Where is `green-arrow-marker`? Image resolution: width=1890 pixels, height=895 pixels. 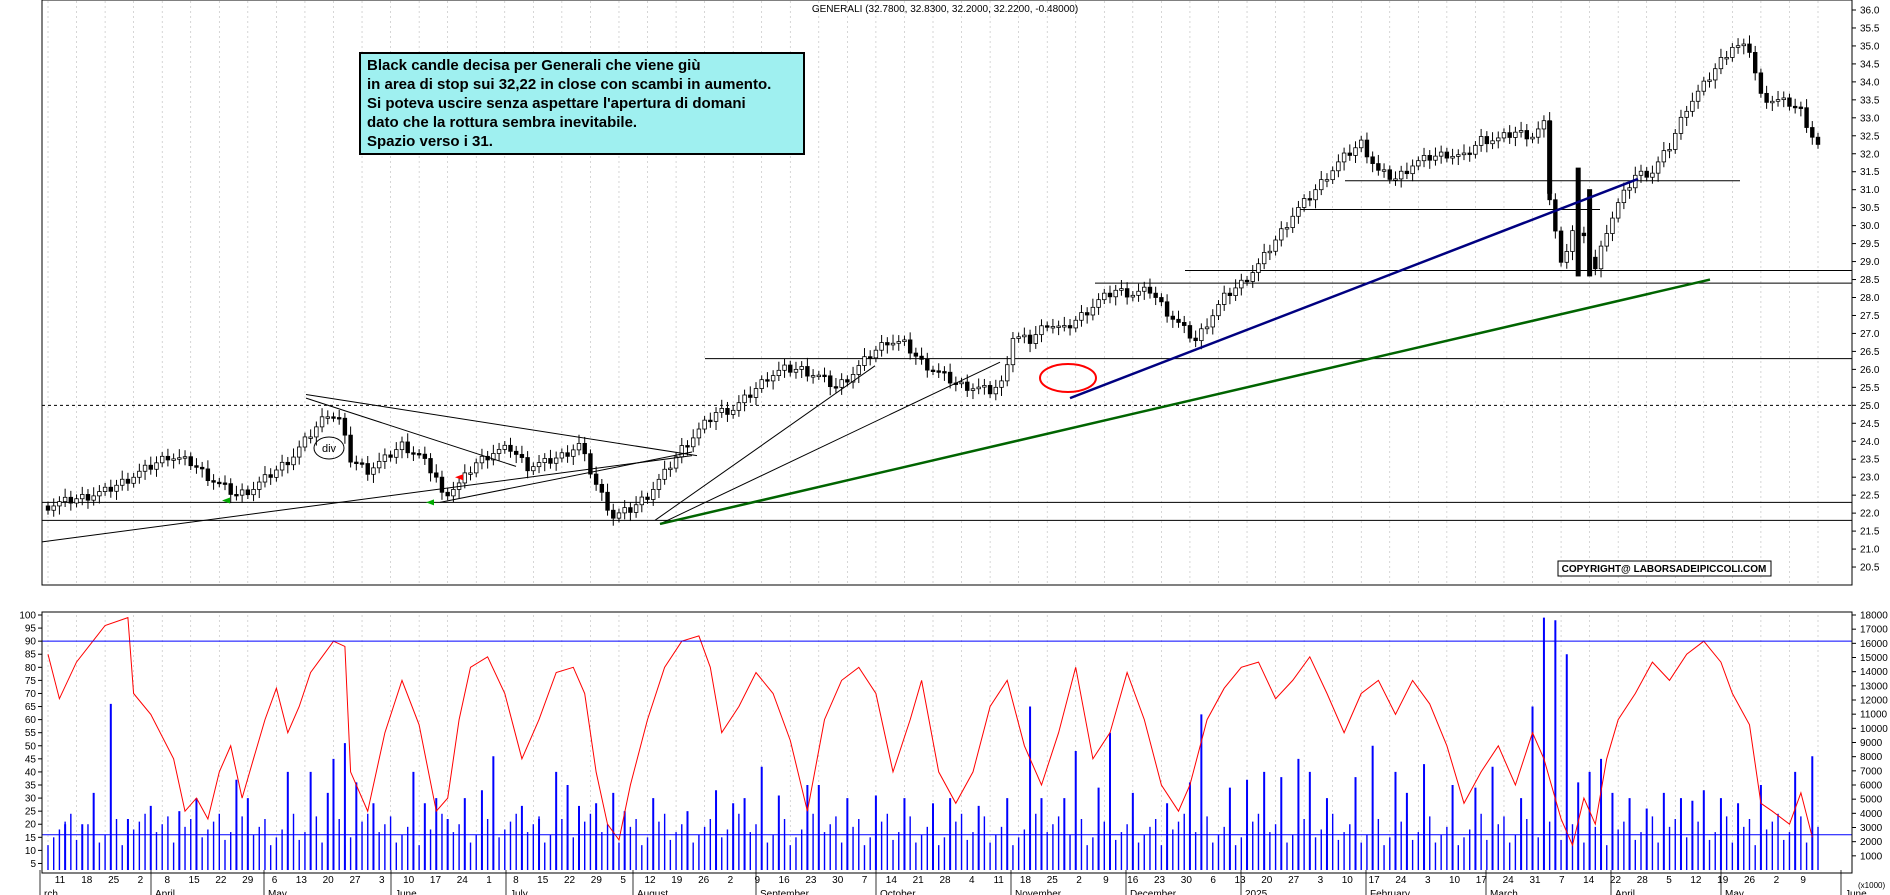
green-arrow-marker is located at coordinates (226, 500).